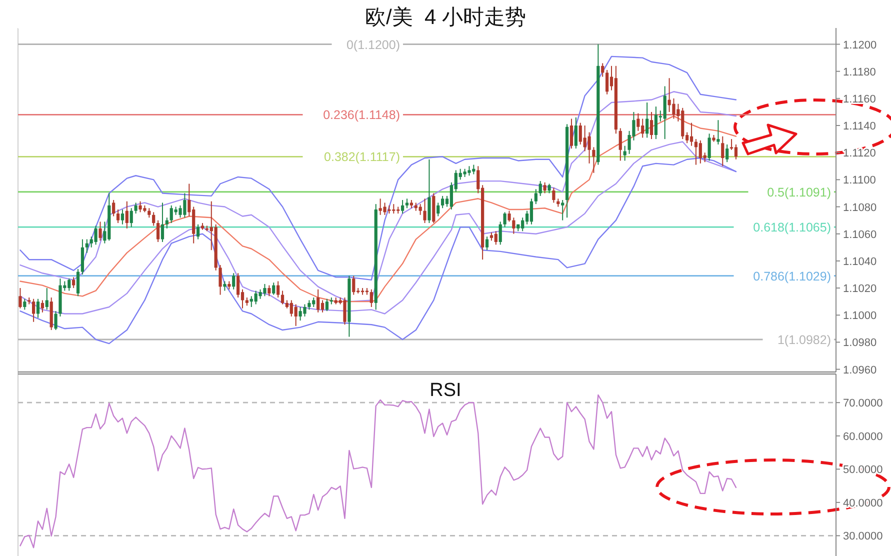 This screenshot has height=556, width=891. Describe the element at coordinates (445, 17) in the screenshot. I see `chart-title: 欧/美 4 小时走势` at that location.